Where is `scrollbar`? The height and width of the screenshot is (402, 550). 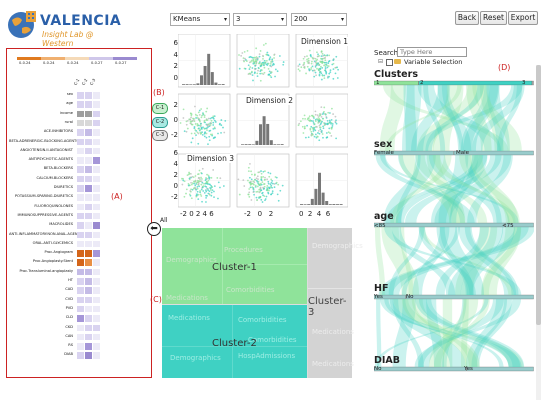
scrollbar is located at coordinates (538, 232).